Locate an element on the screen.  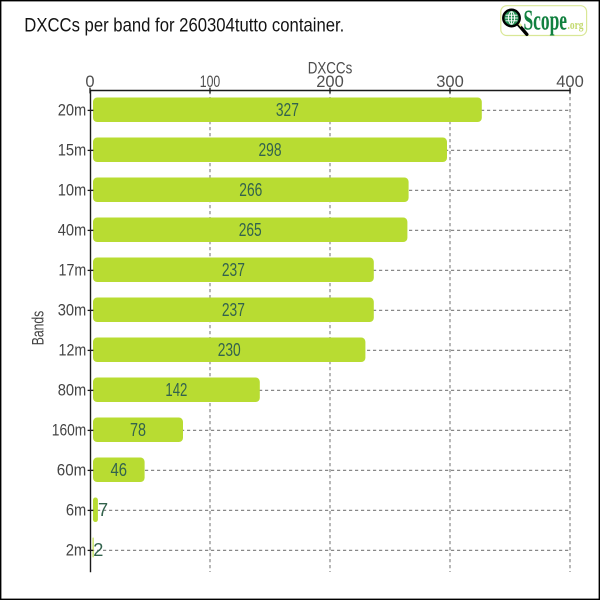
svg-text: 327 is located at coordinates (287, 110).